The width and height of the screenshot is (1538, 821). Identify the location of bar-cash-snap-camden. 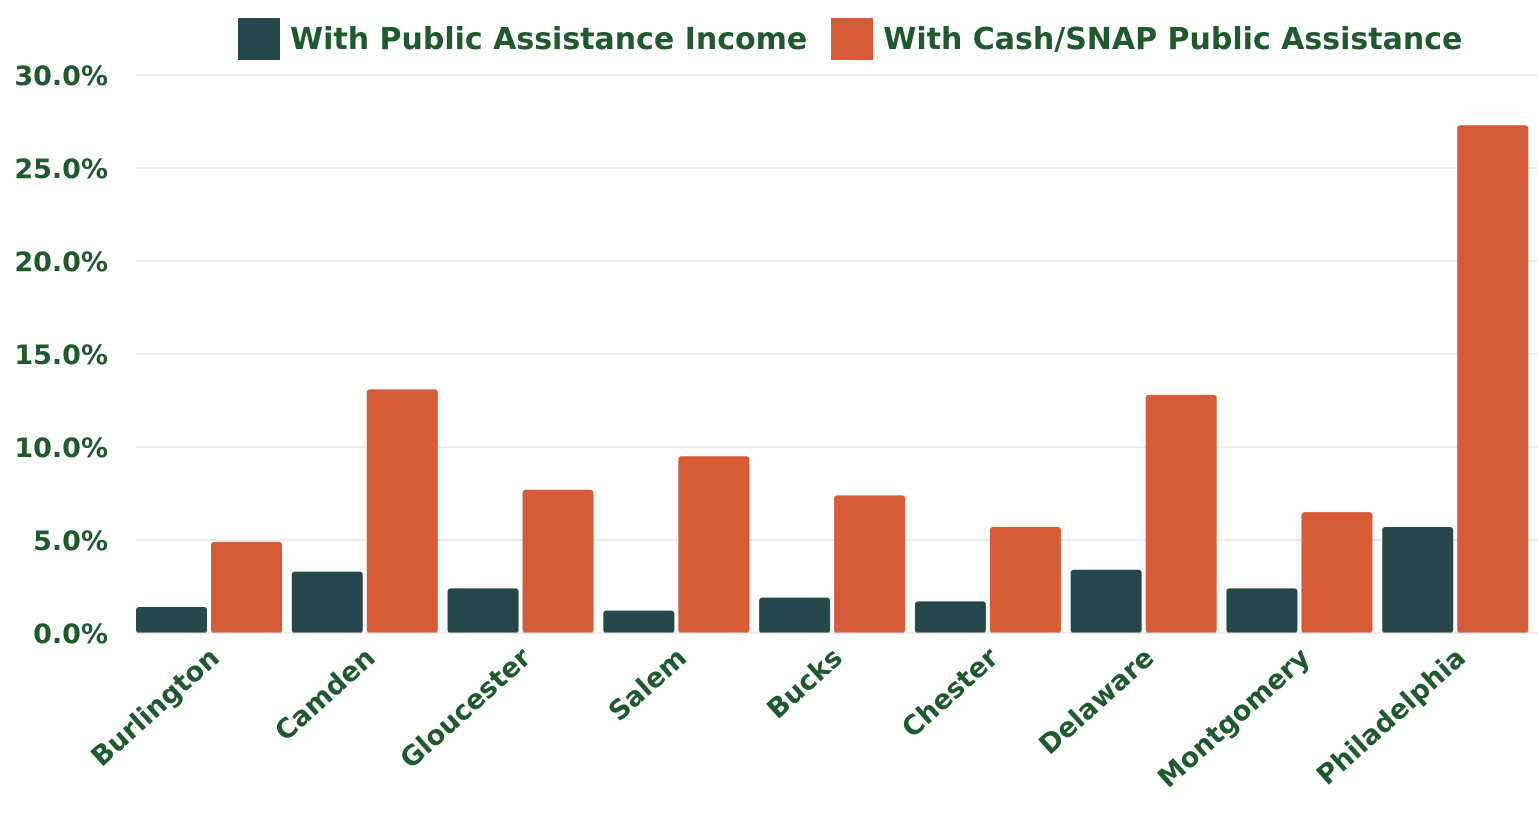
(402, 511).